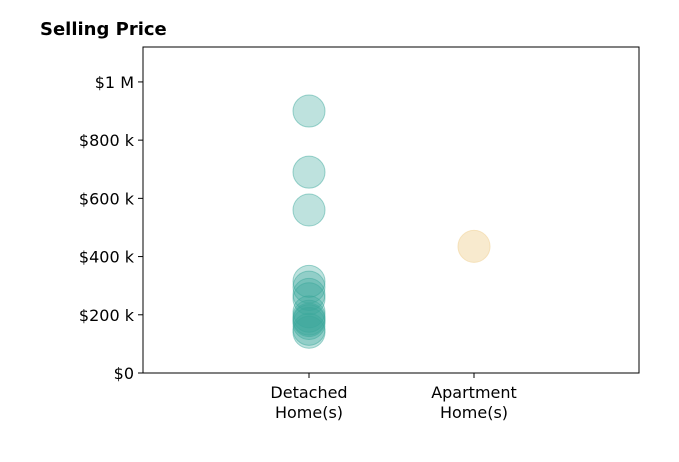 Image resolution: width=679 pixels, height=462 pixels. I want to click on x-tick-label-line: Detached, so click(308, 392).